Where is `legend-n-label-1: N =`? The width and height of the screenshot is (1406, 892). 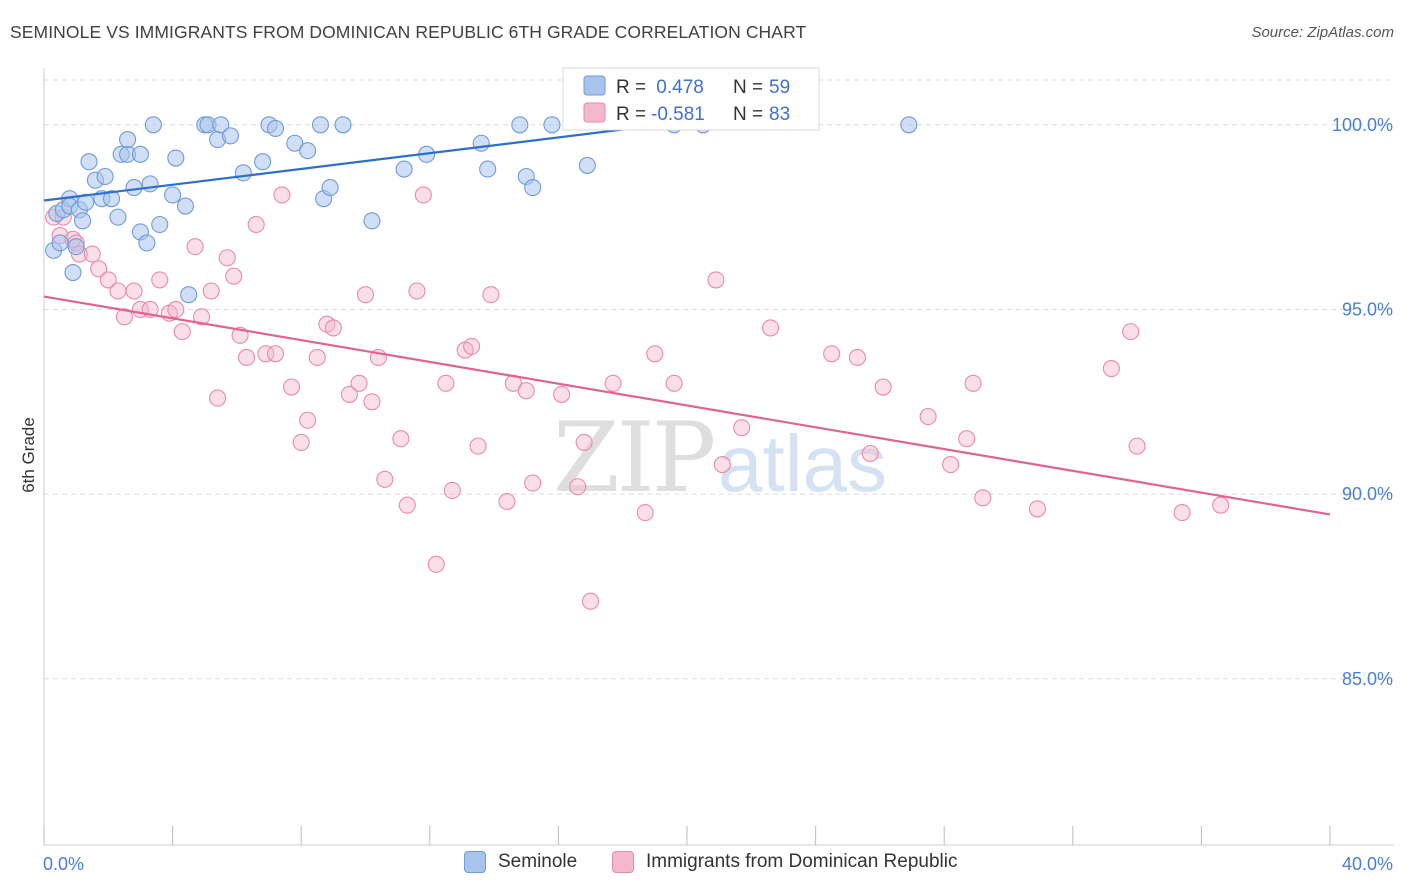
legend-n-label-1: N = is located at coordinates (748, 87).